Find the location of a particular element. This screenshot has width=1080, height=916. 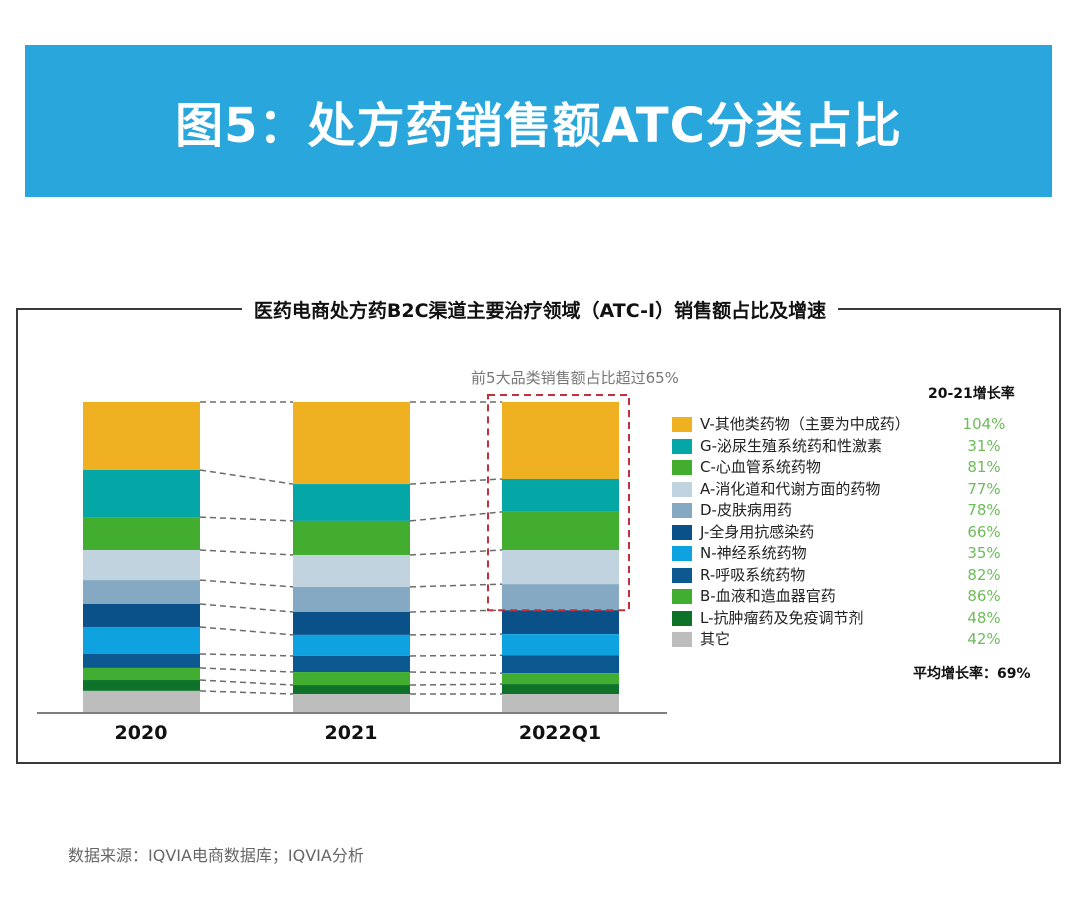

figure-title: 图5：处方药销售额ATC分类占比 is located at coordinates (538, 126).